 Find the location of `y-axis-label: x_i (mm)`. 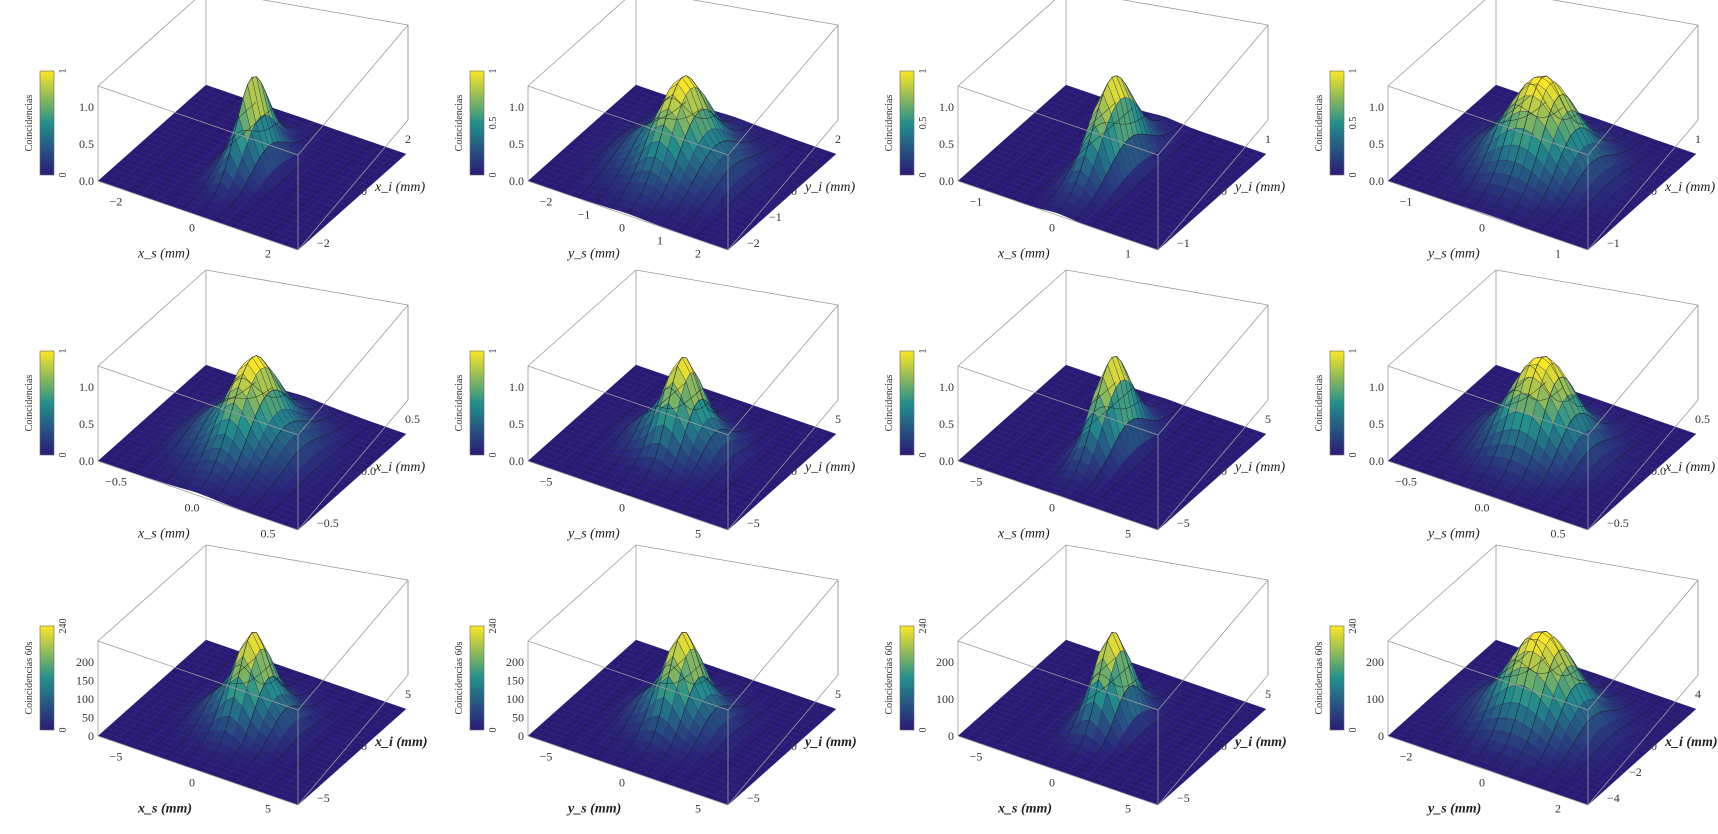

y-axis-label: x_i (mm) is located at coordinates (399, 467).